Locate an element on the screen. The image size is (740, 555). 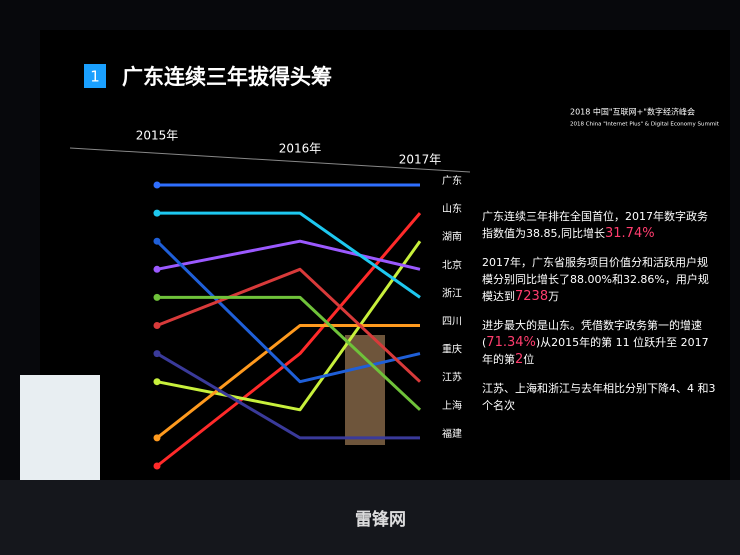
highlight-text: 2 is located at coordinates (519, 359).